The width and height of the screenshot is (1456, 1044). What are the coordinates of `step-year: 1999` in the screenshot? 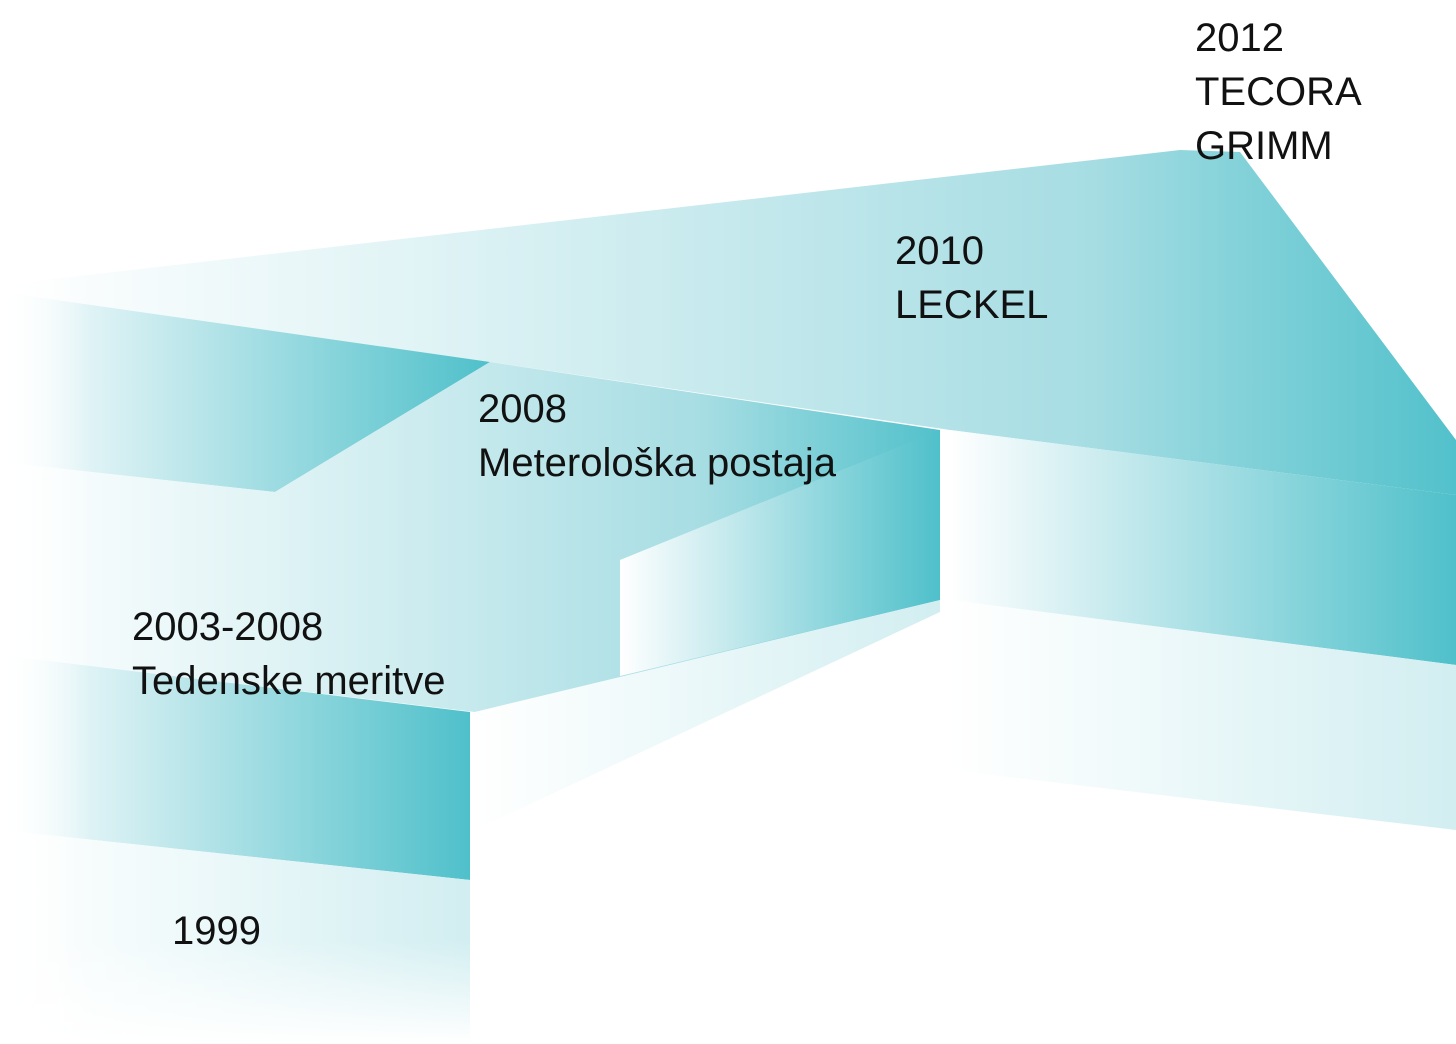 It's located at (216, 931).